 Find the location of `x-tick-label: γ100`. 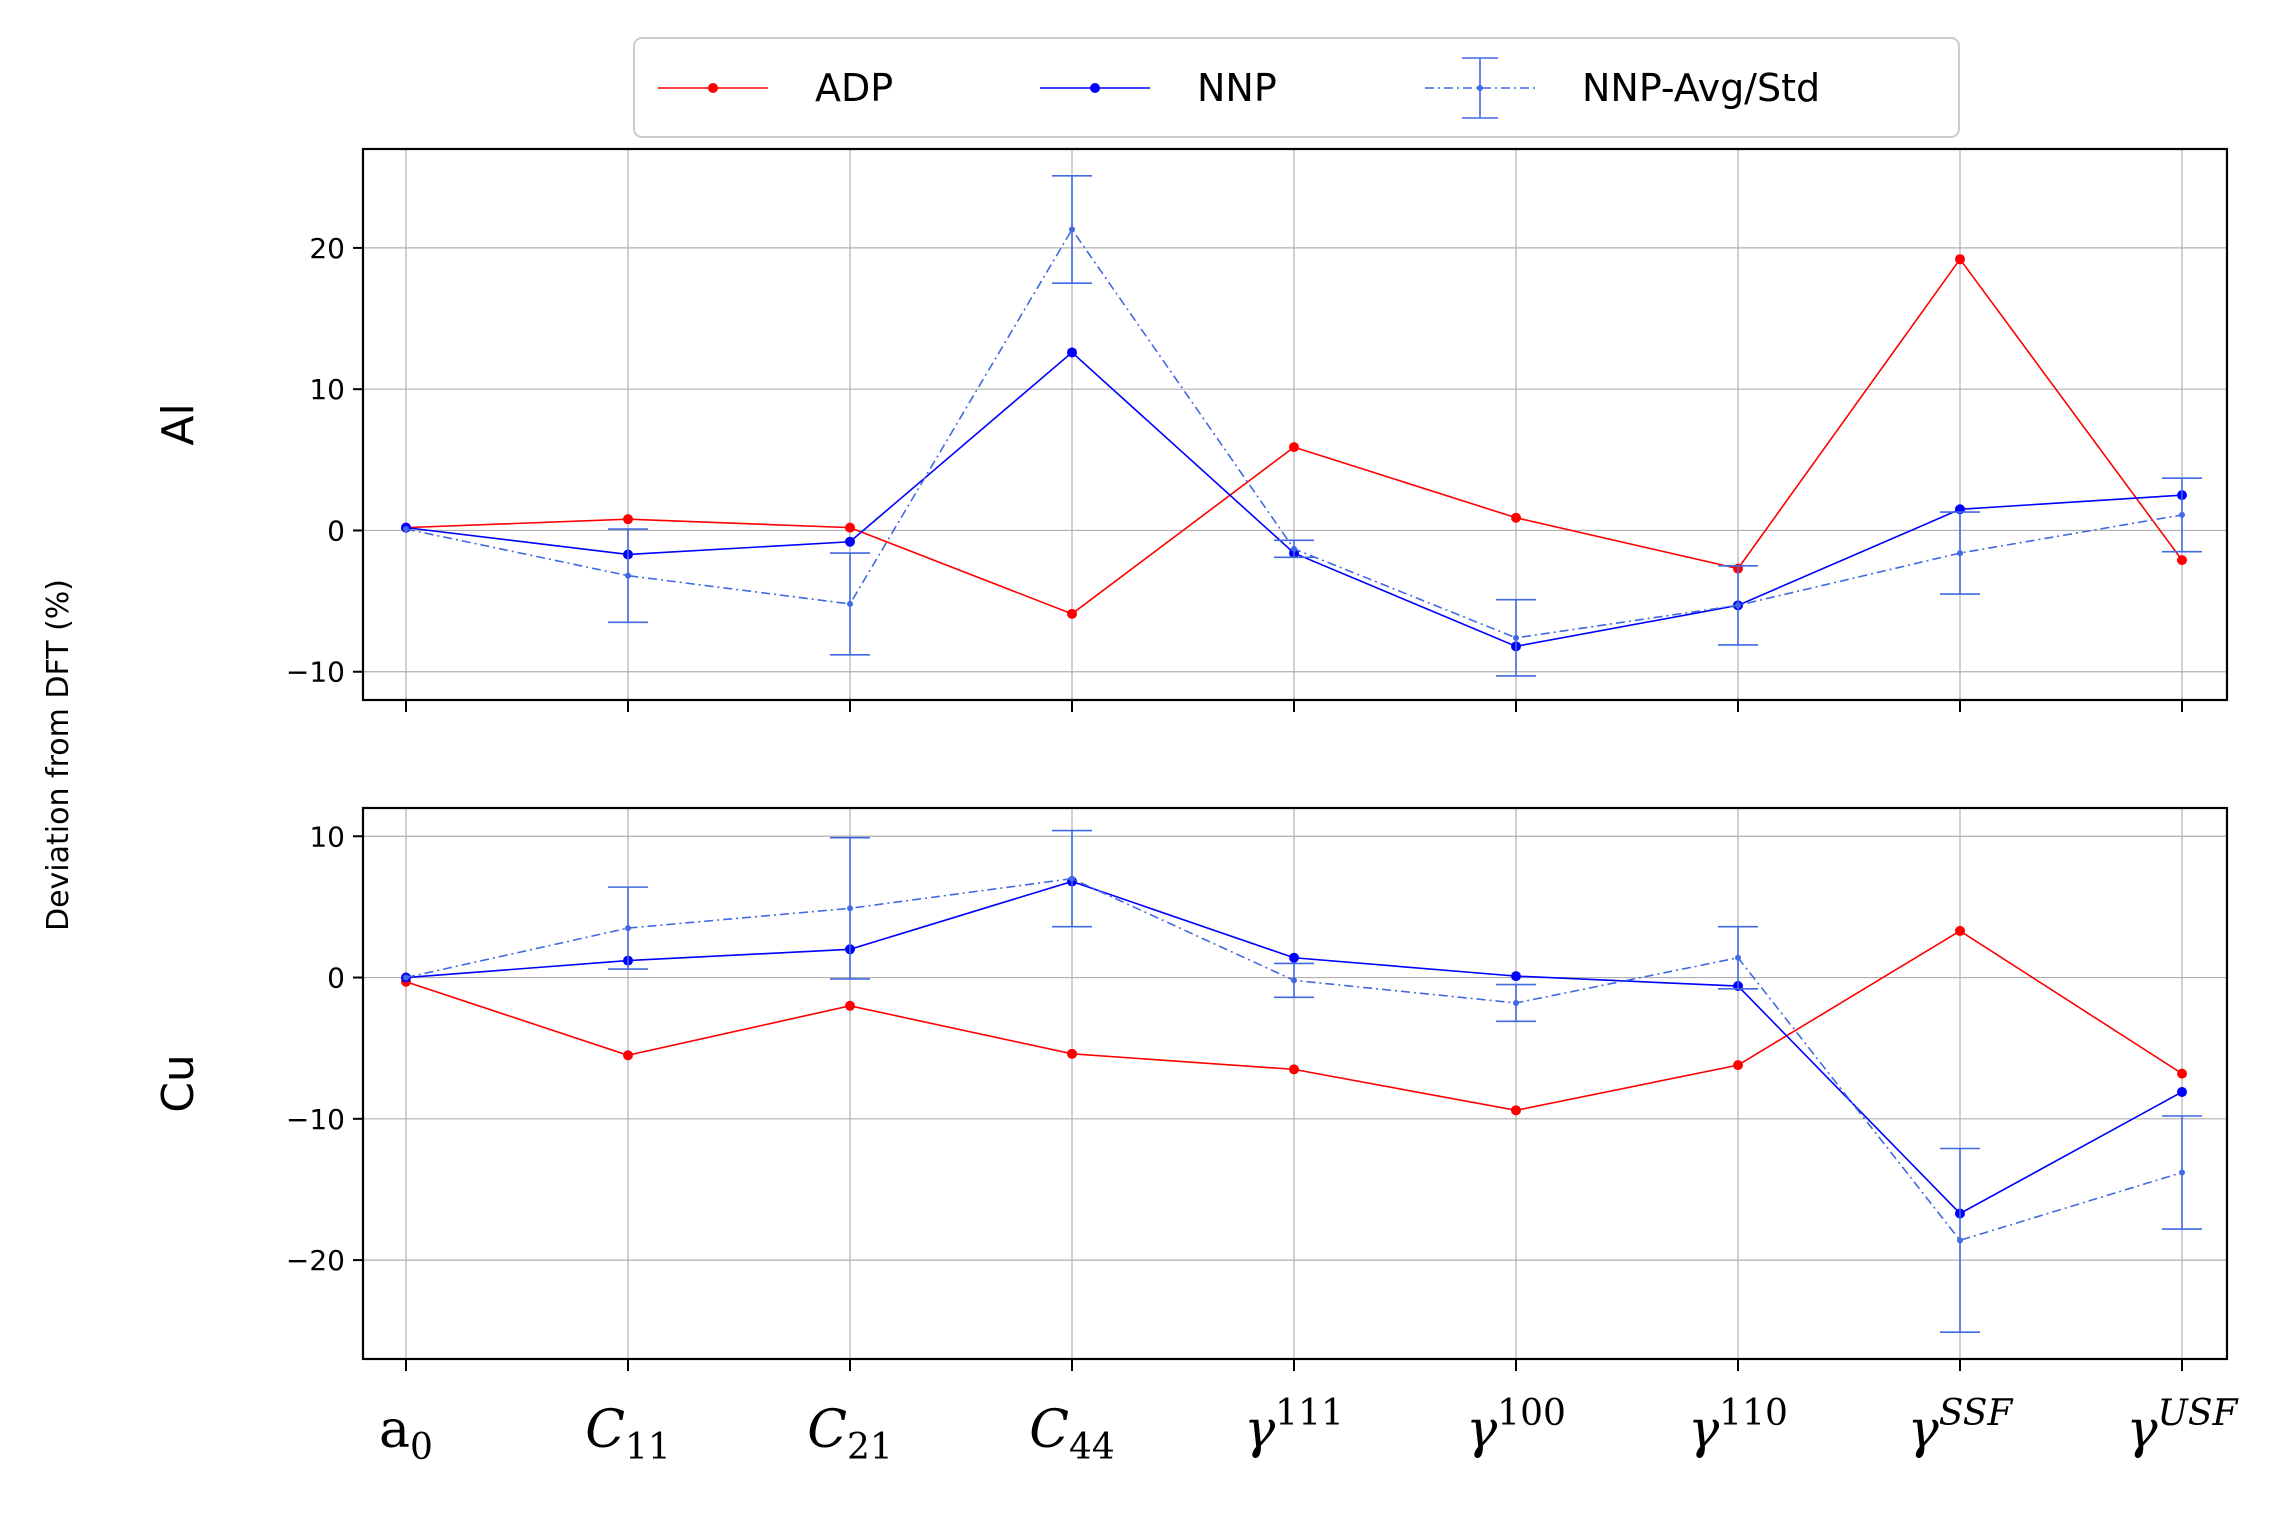

x-tick-label: γ100 is located at coordinates (1516, 1426).